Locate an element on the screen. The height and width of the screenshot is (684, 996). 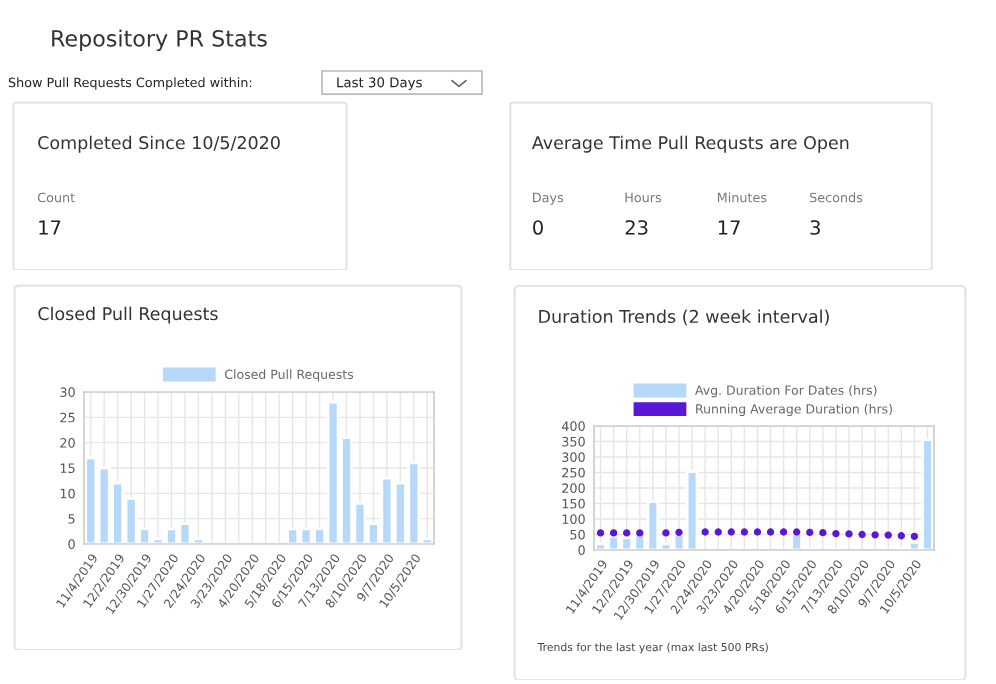
text: Repository PR Stats is located at coordinates (159, 40).